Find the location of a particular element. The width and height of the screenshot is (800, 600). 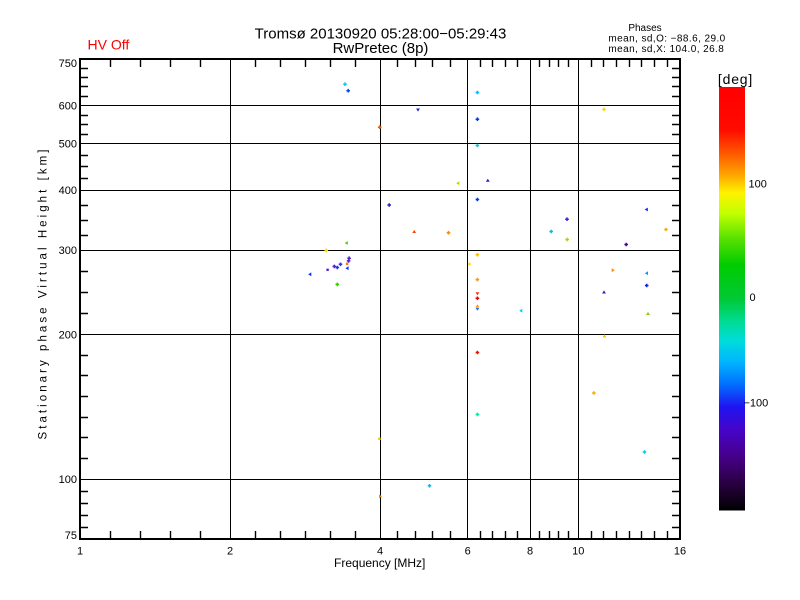

svg-text: HV Off is located at coordinates (109, 45).